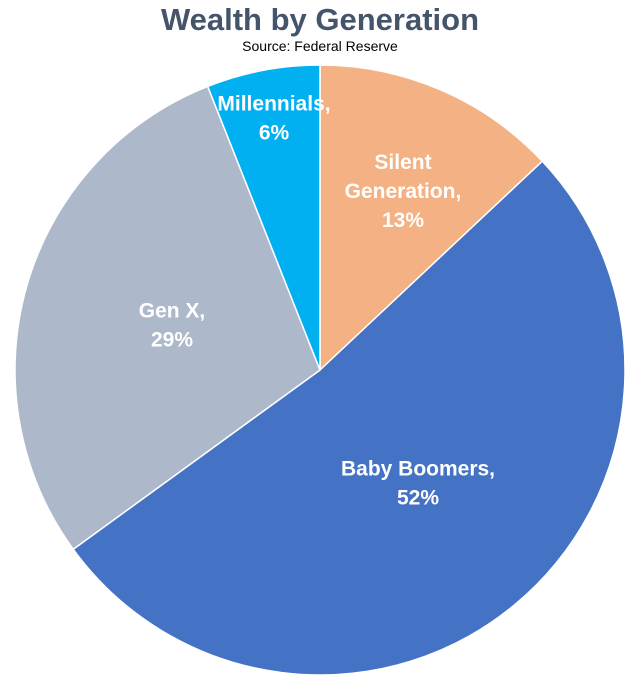 Image resolution: width=640 pixels, height=693 pixels. Describe the element at coordinates (403, 191) in the screenshot. I see `data-label-silent-generation: Silent Generation, 13%` at that location.